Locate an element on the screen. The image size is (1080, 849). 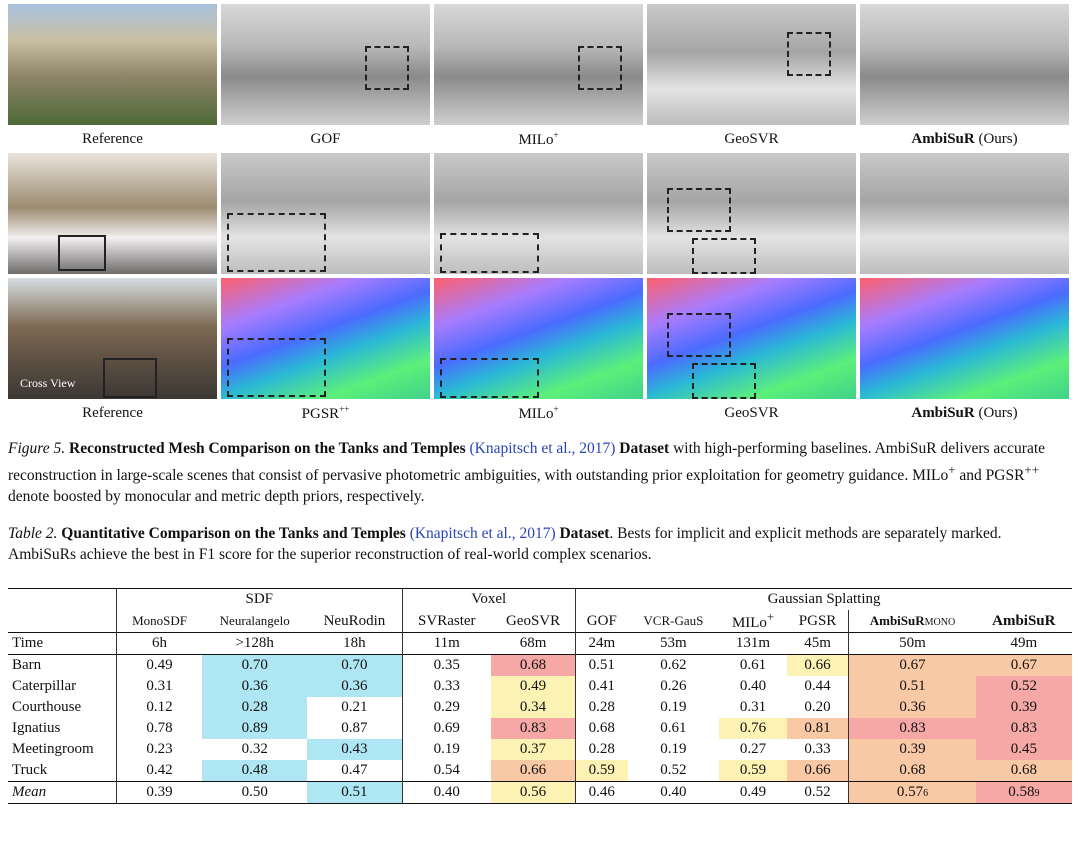
time-cell: 131m is located at coordinates (753, 643).